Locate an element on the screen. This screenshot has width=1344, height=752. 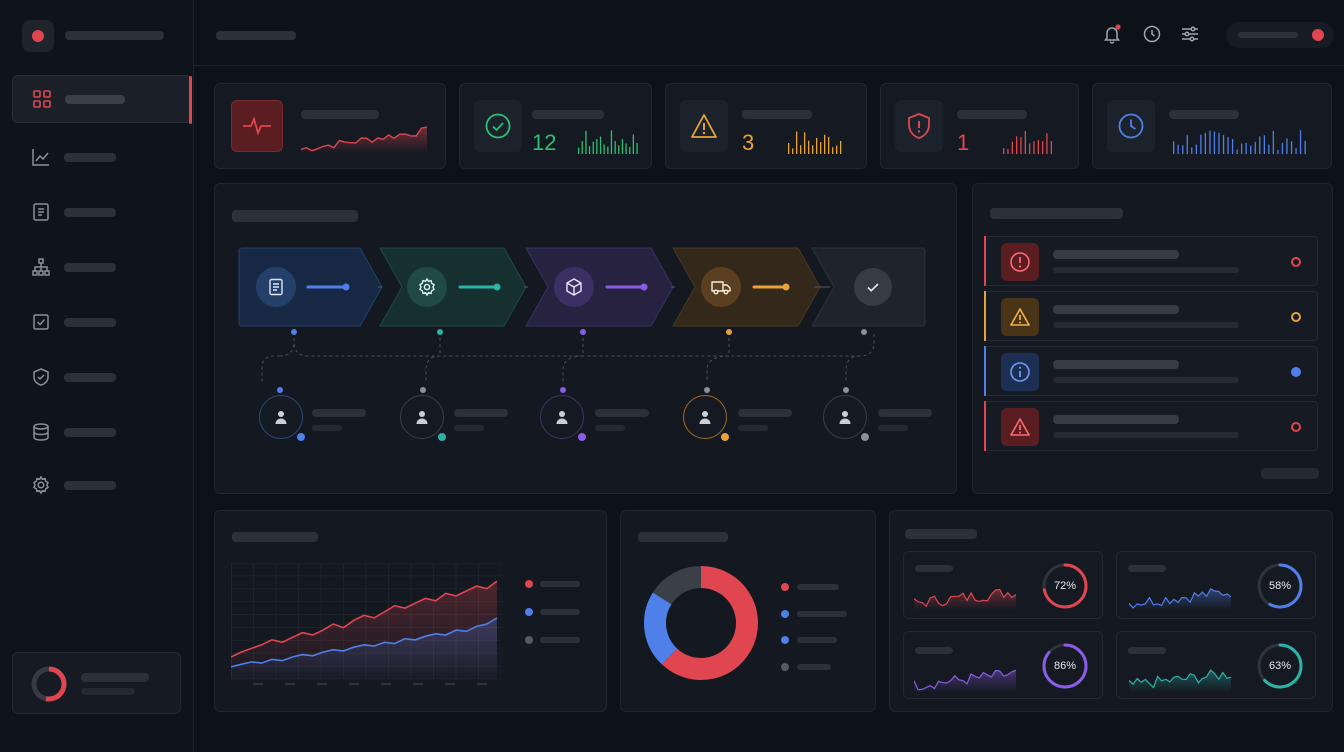
gauge-card-4: 63% is located at coordinates (1216, 665).